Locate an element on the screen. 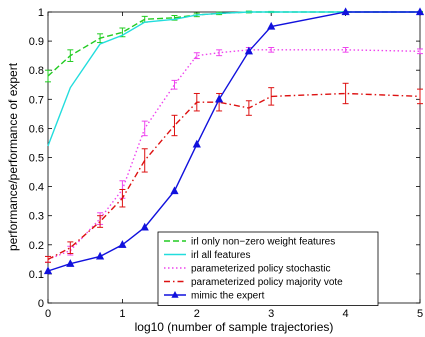  legend-entry-label: irl only non−zero weight features is located at coordinates (263, 242).